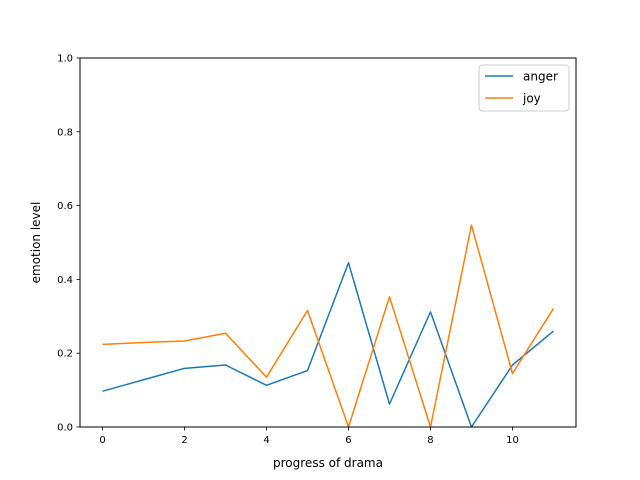 The image size is (640, 480). I want to click on y-tick-label: 1.0, so click(65, 59).